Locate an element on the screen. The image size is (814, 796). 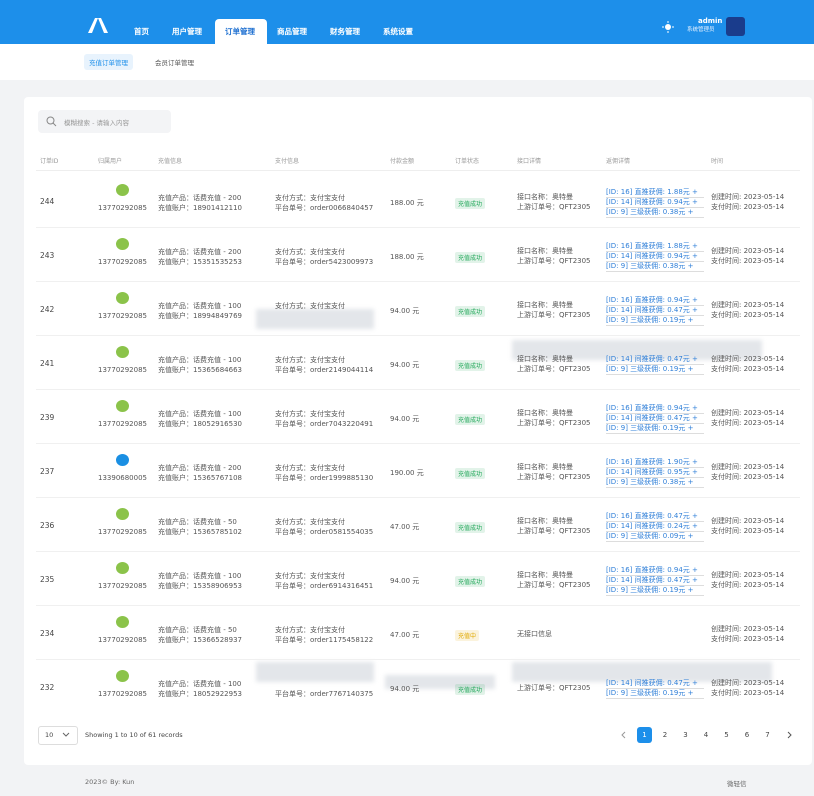
table-header: 付款金额 is located at coordinates (402, 161).